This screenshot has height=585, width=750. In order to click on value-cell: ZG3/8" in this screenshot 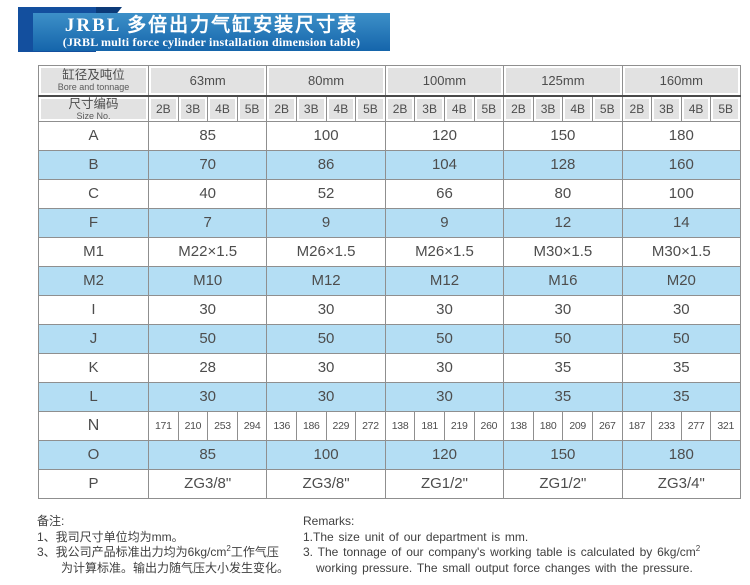, I will do `click(207, 483)`.